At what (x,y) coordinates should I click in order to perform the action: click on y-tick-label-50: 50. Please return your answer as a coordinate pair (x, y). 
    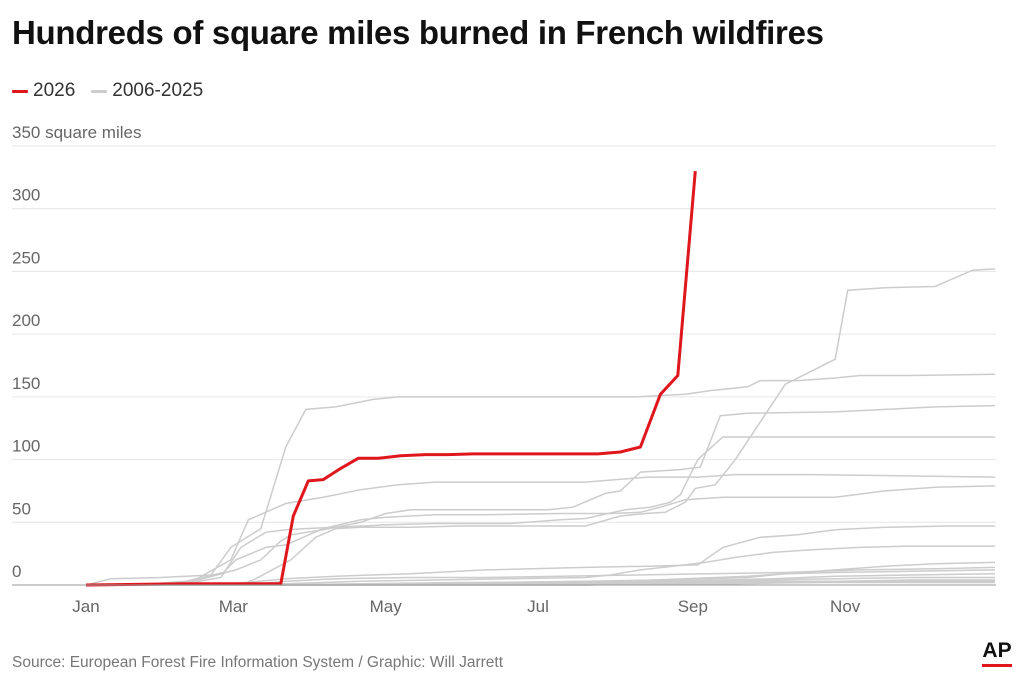
    Looking at the image, I should click on (21, 508).